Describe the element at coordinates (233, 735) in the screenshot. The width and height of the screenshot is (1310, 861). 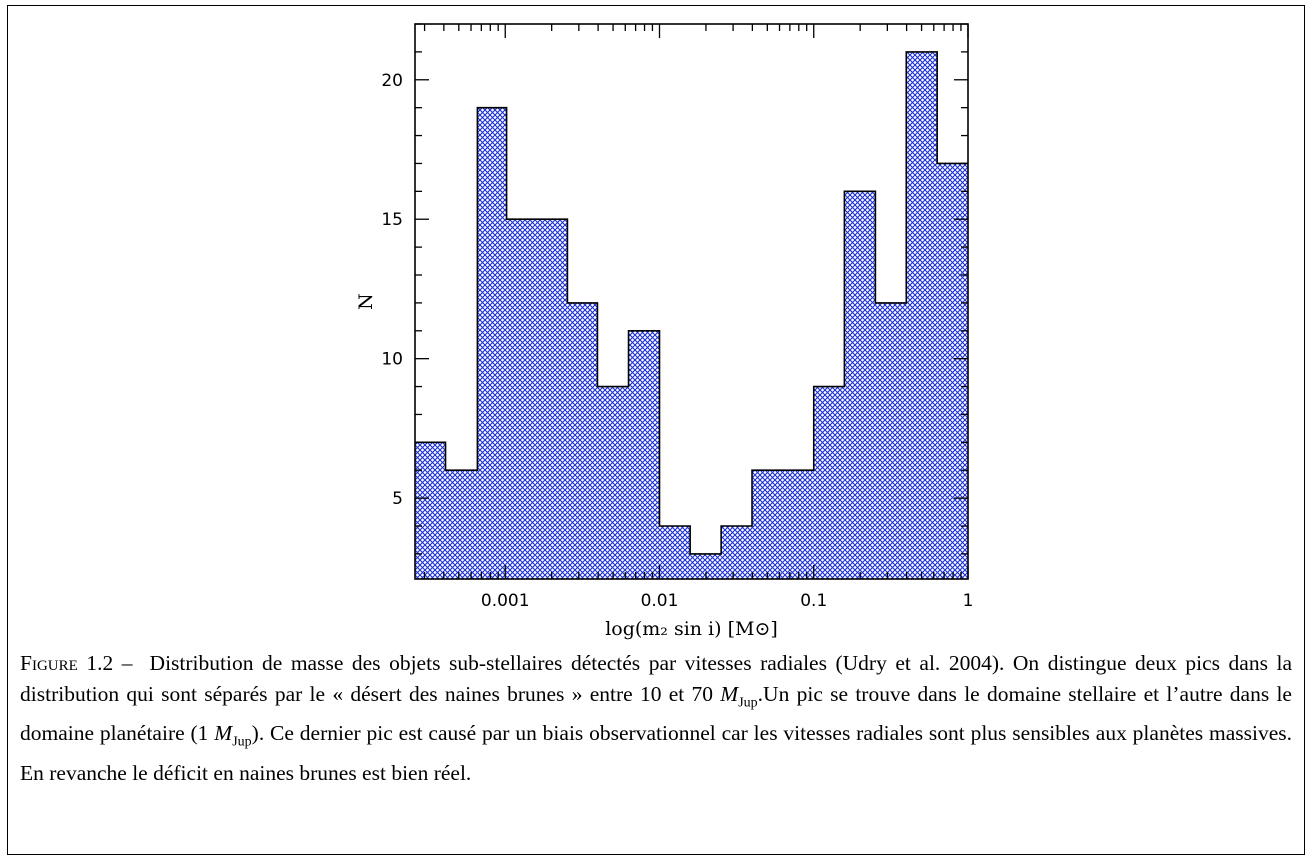
I see `mjup-symbol-2: MJup` at that location.